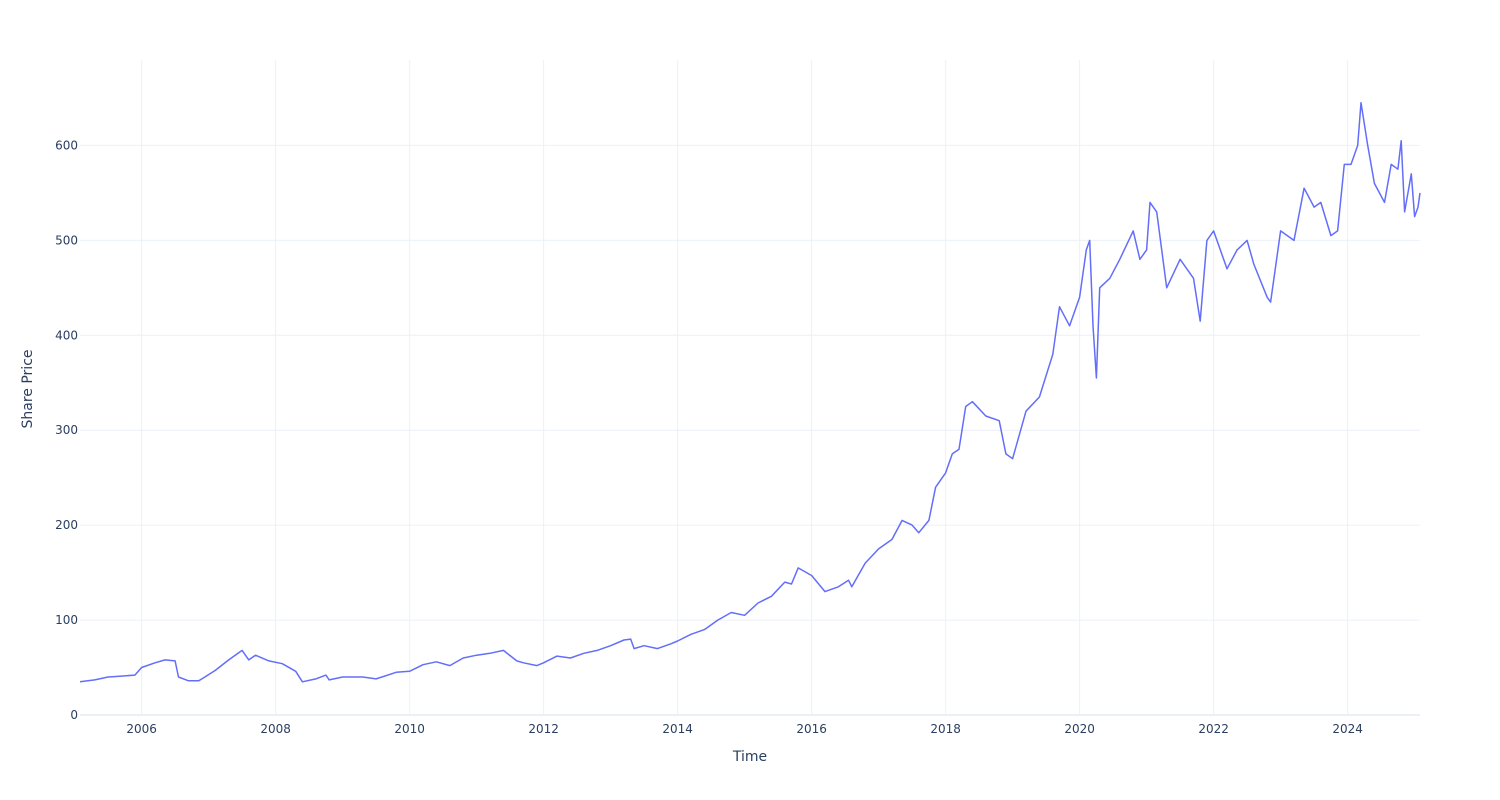  Describe the element at coordinates (1213, 729) in the screenshot. I see `x-tick-label: 2022` at that location.